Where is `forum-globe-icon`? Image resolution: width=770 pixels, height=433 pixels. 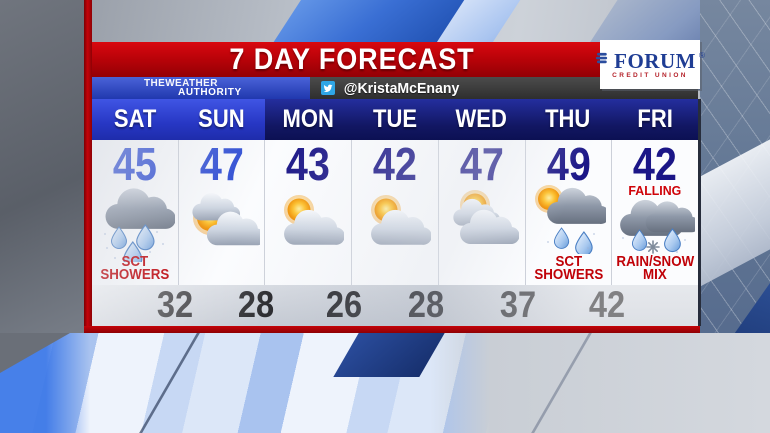 forum-globe-icon is located at coordinates (602, 57).